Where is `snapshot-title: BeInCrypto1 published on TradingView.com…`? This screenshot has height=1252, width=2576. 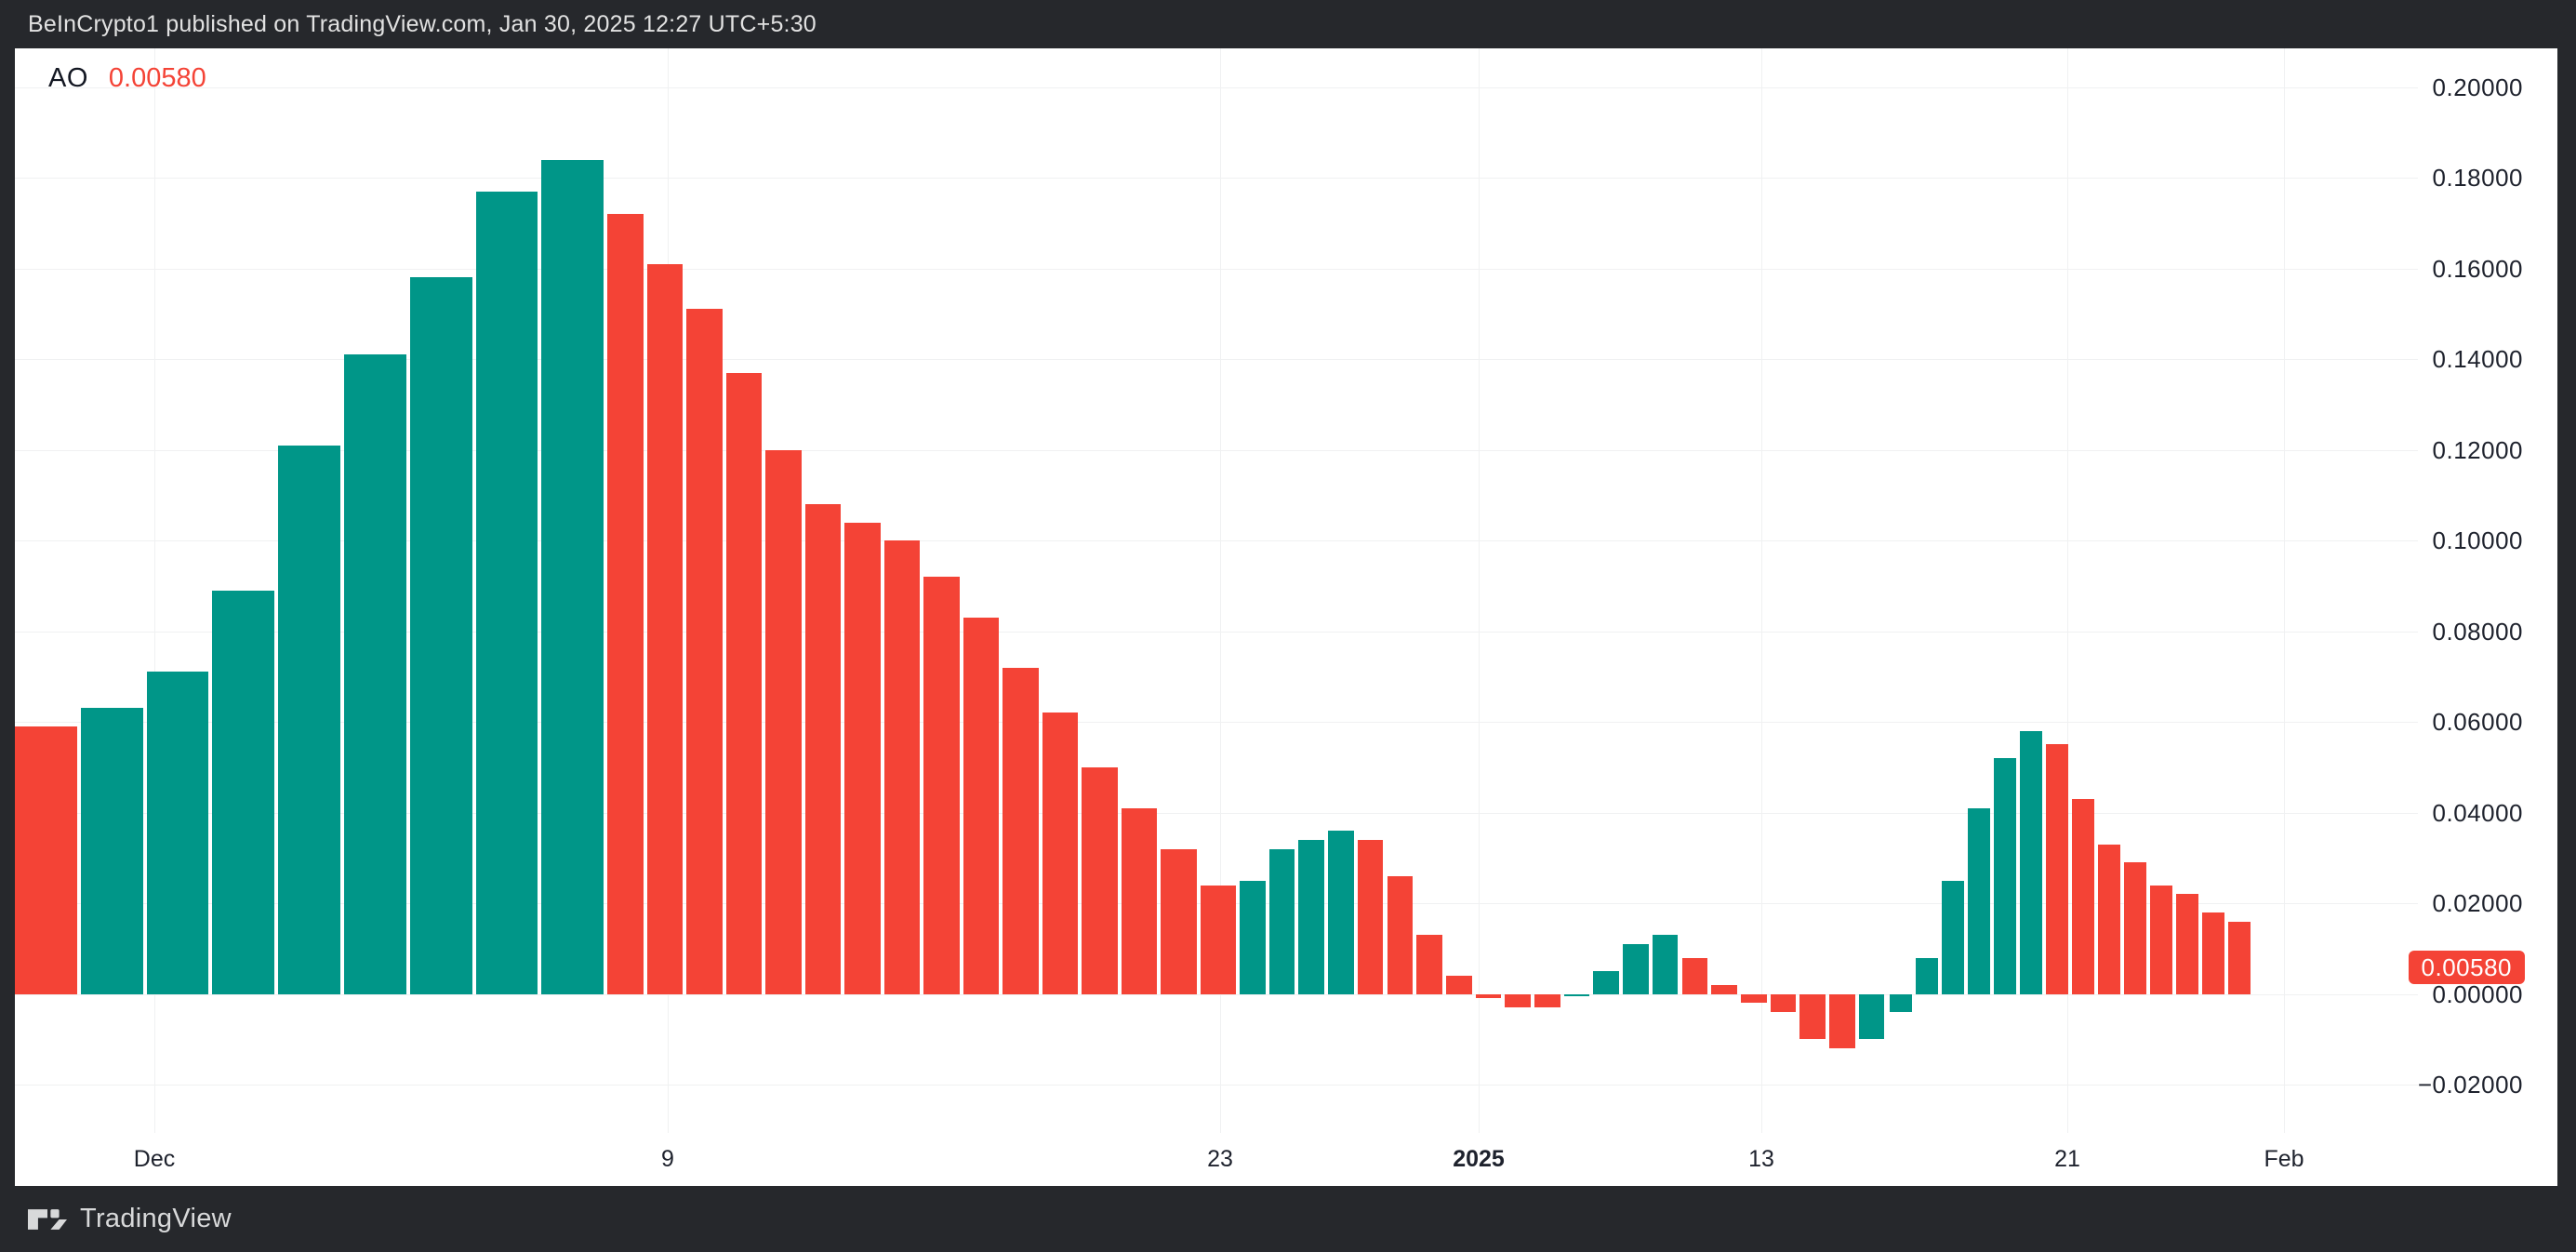 snapshot-title: BeInCrypto1 published on TradingView.com… is located at coordinates (422, 23).